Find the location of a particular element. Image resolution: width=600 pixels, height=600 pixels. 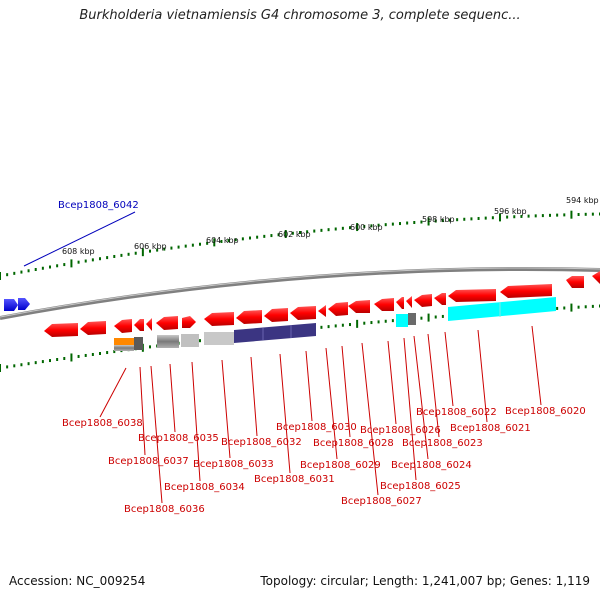

ruler-tick-label: 598 kbp is located at coordinates (438, 219).